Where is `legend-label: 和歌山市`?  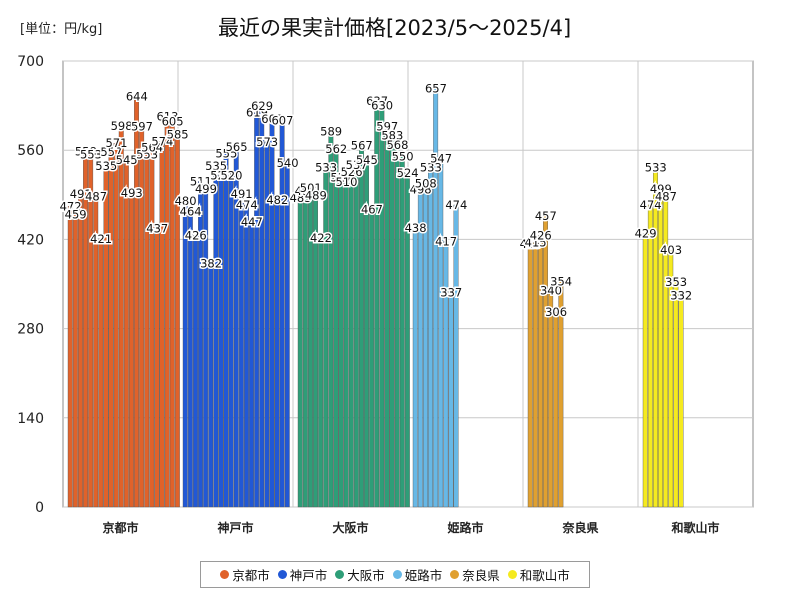 legend-label: 和歌山市 is located at coordinates (544, 575).